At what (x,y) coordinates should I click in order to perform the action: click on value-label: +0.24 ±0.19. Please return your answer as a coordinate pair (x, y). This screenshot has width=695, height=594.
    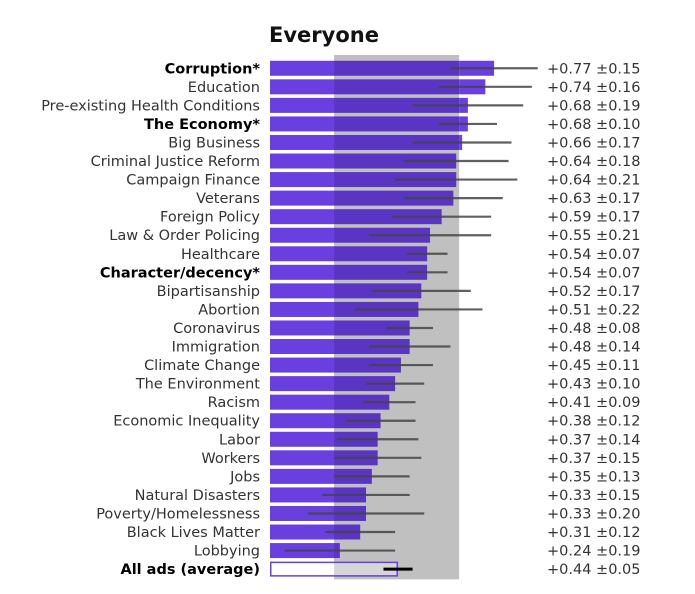
    Looking at the image, I should click on (593, 552).